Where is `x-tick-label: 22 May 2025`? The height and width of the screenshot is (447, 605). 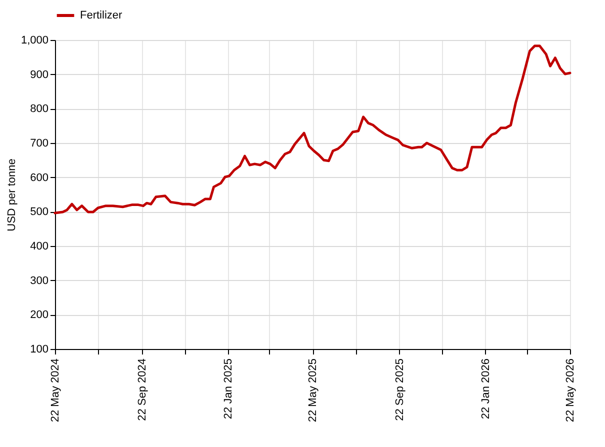 x-tick-label: 22 May 2025 is located at coordinates (313, 390).